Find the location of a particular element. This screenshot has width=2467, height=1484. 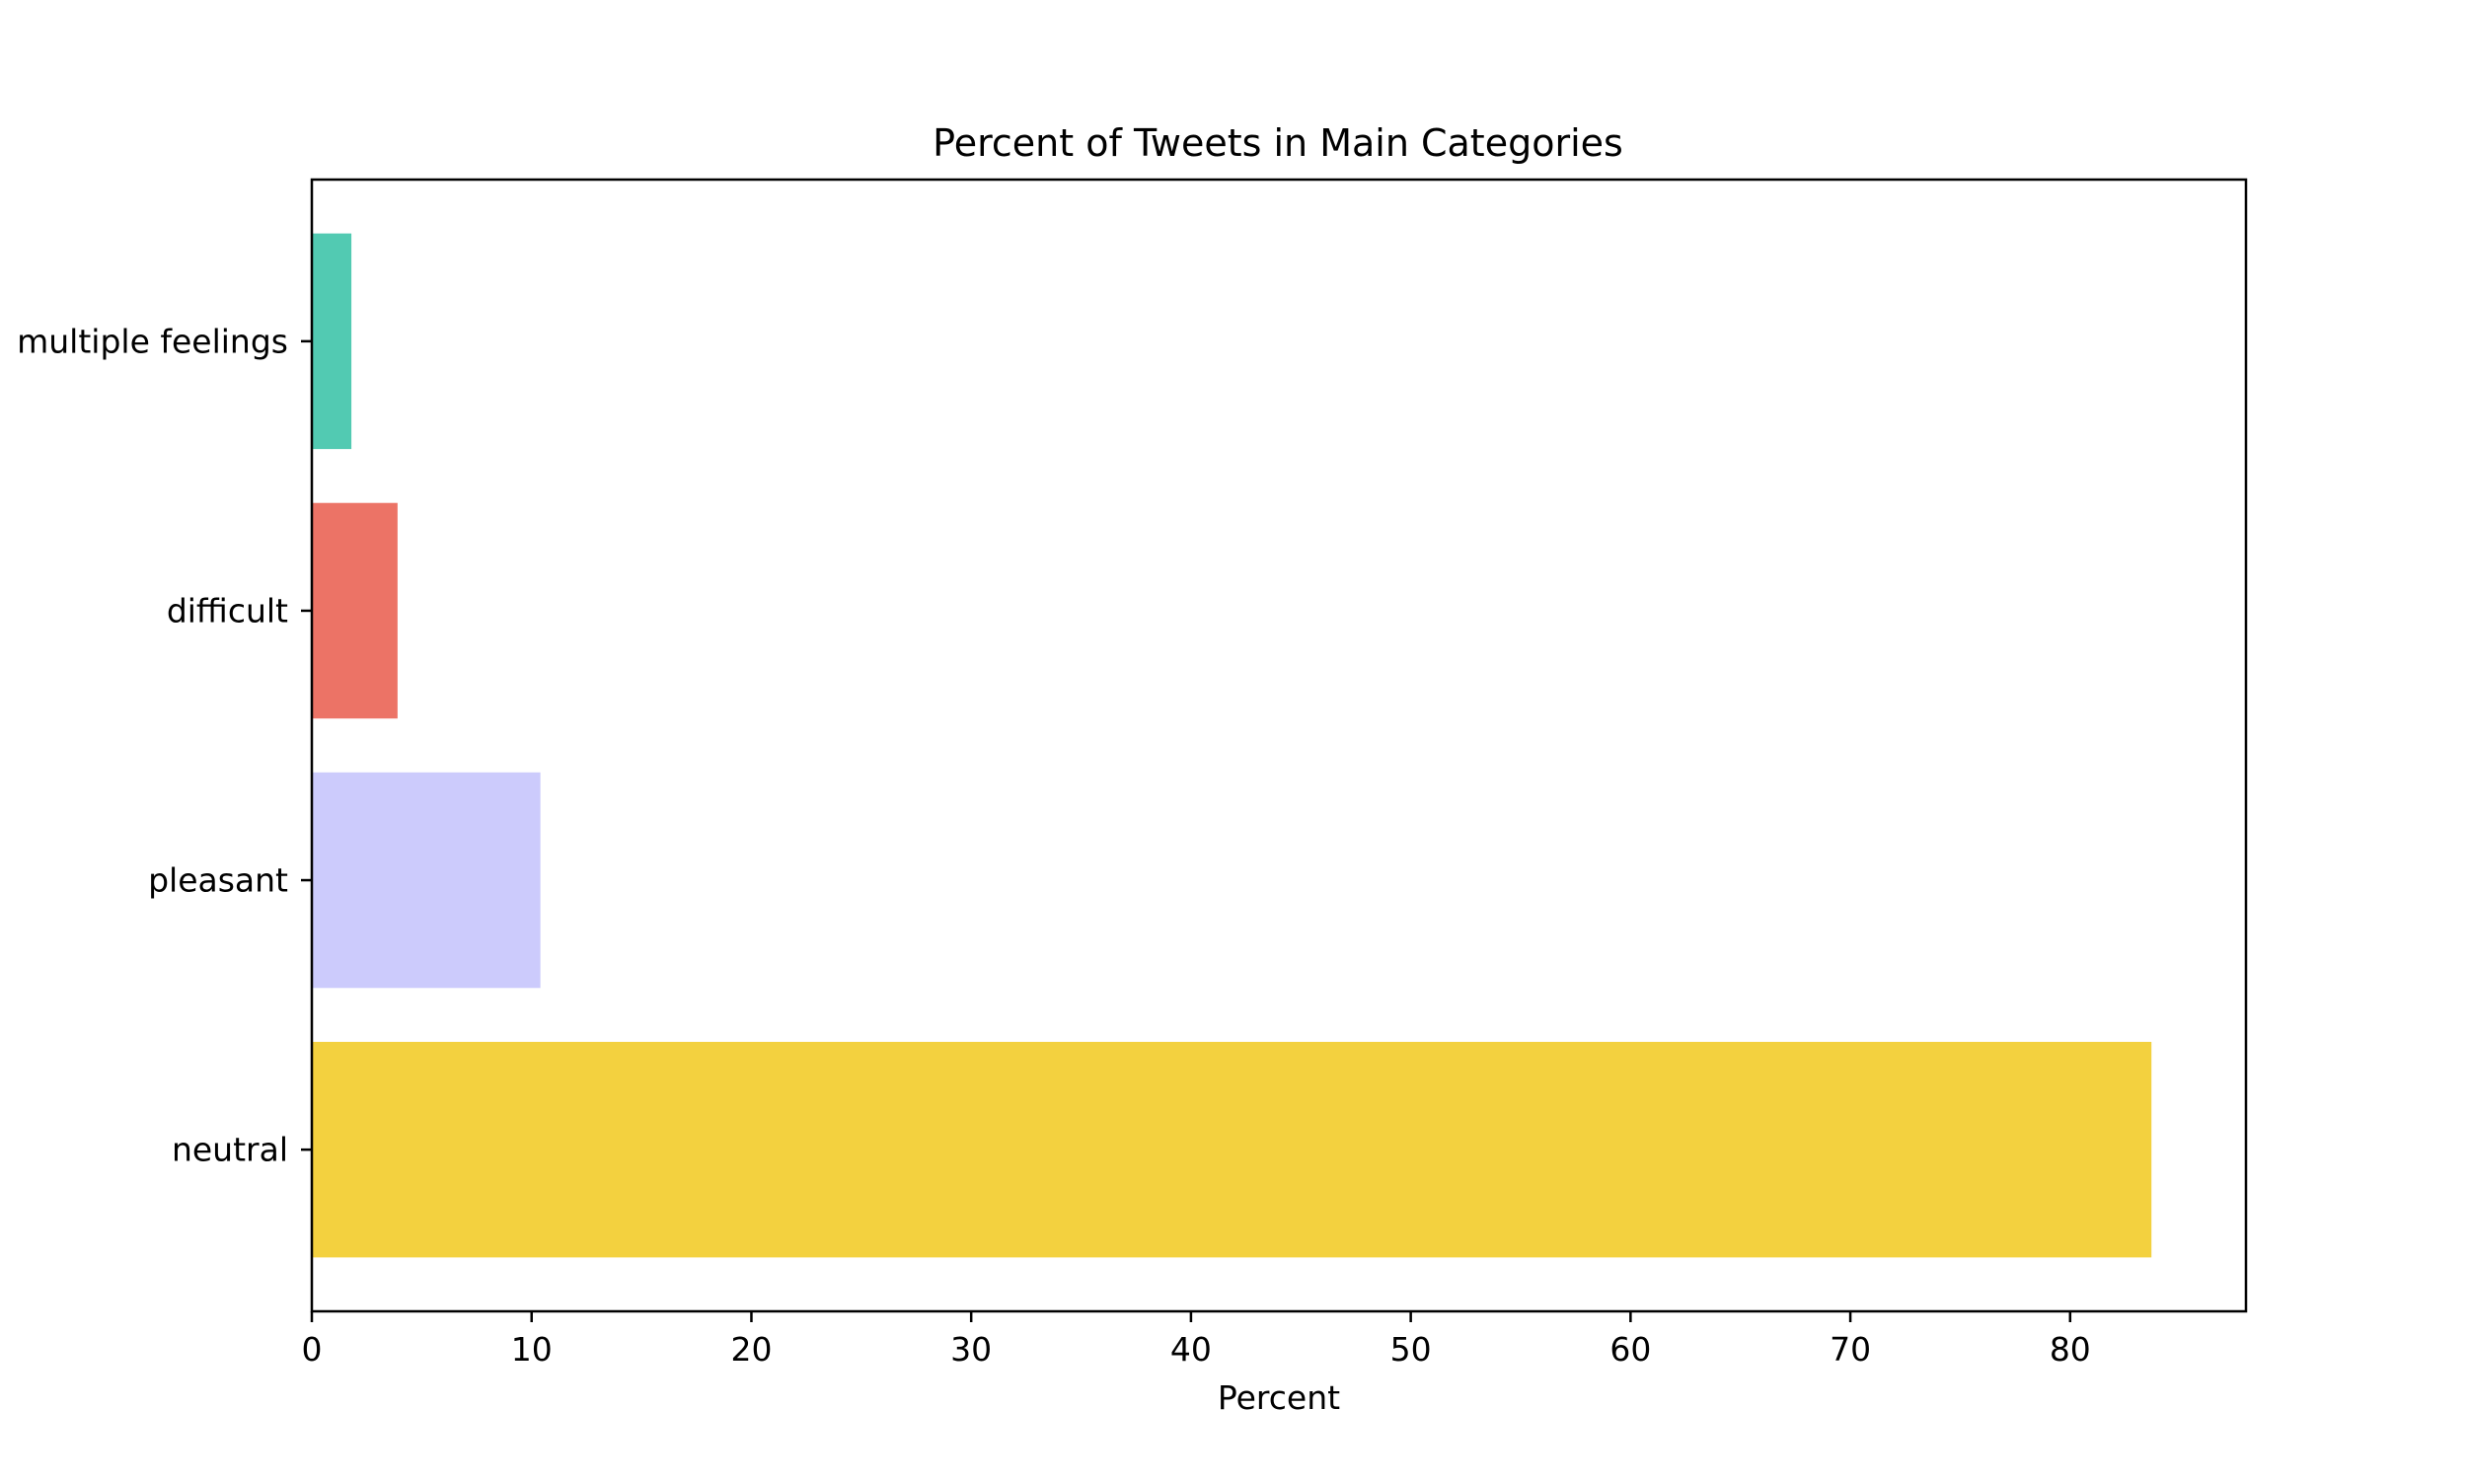

x-tick-label: 70 is located at coordinates (1850, 1349).